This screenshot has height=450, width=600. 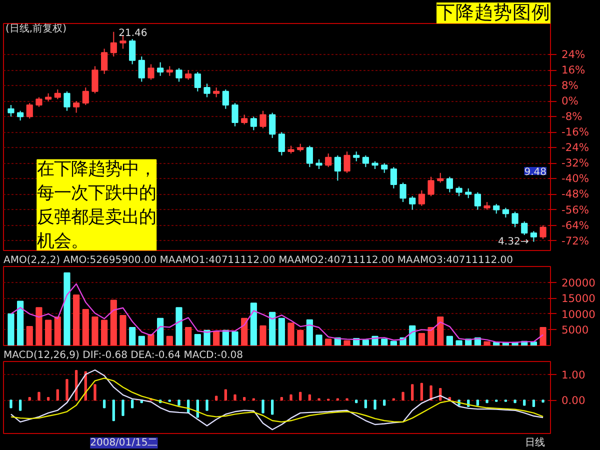 What do you see at coordinates (575, 330) in the screenshot?
I see `y-tick-label: 5000` at bounding box center [575, 330].